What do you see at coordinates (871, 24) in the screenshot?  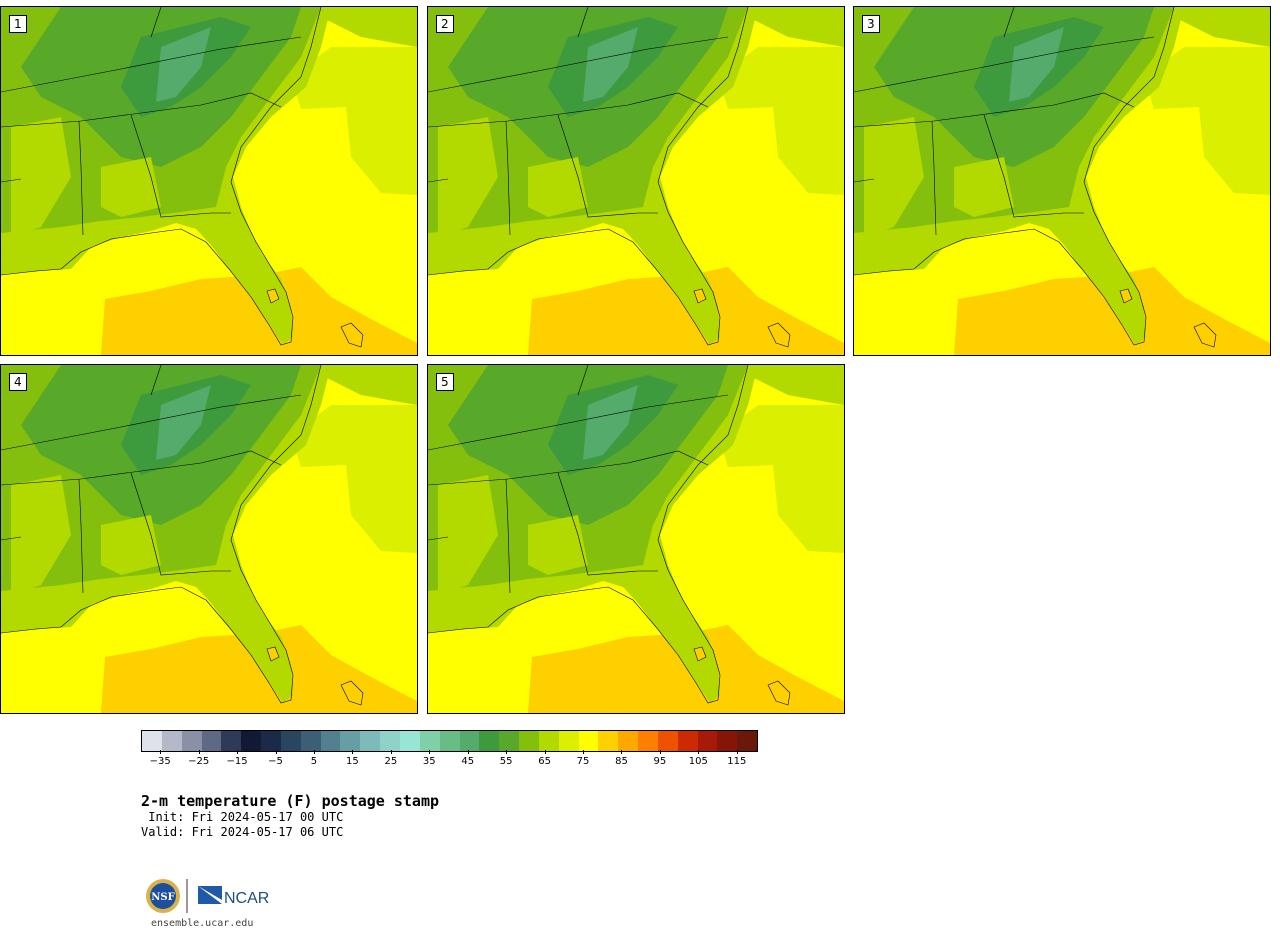 I see `panel-number-label: 3` at bounding box center [871, 24].